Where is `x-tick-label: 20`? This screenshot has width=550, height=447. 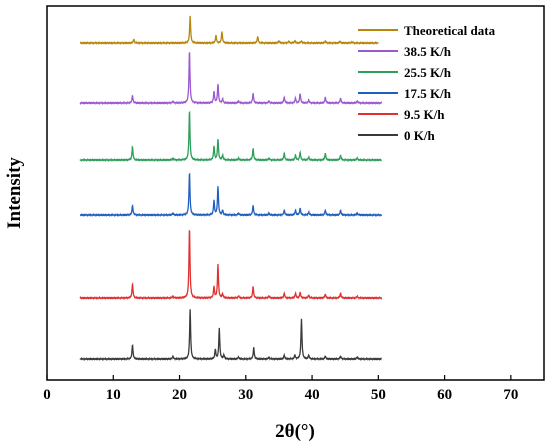
x-tick-label: 20 is located at coordinates (179, 395).